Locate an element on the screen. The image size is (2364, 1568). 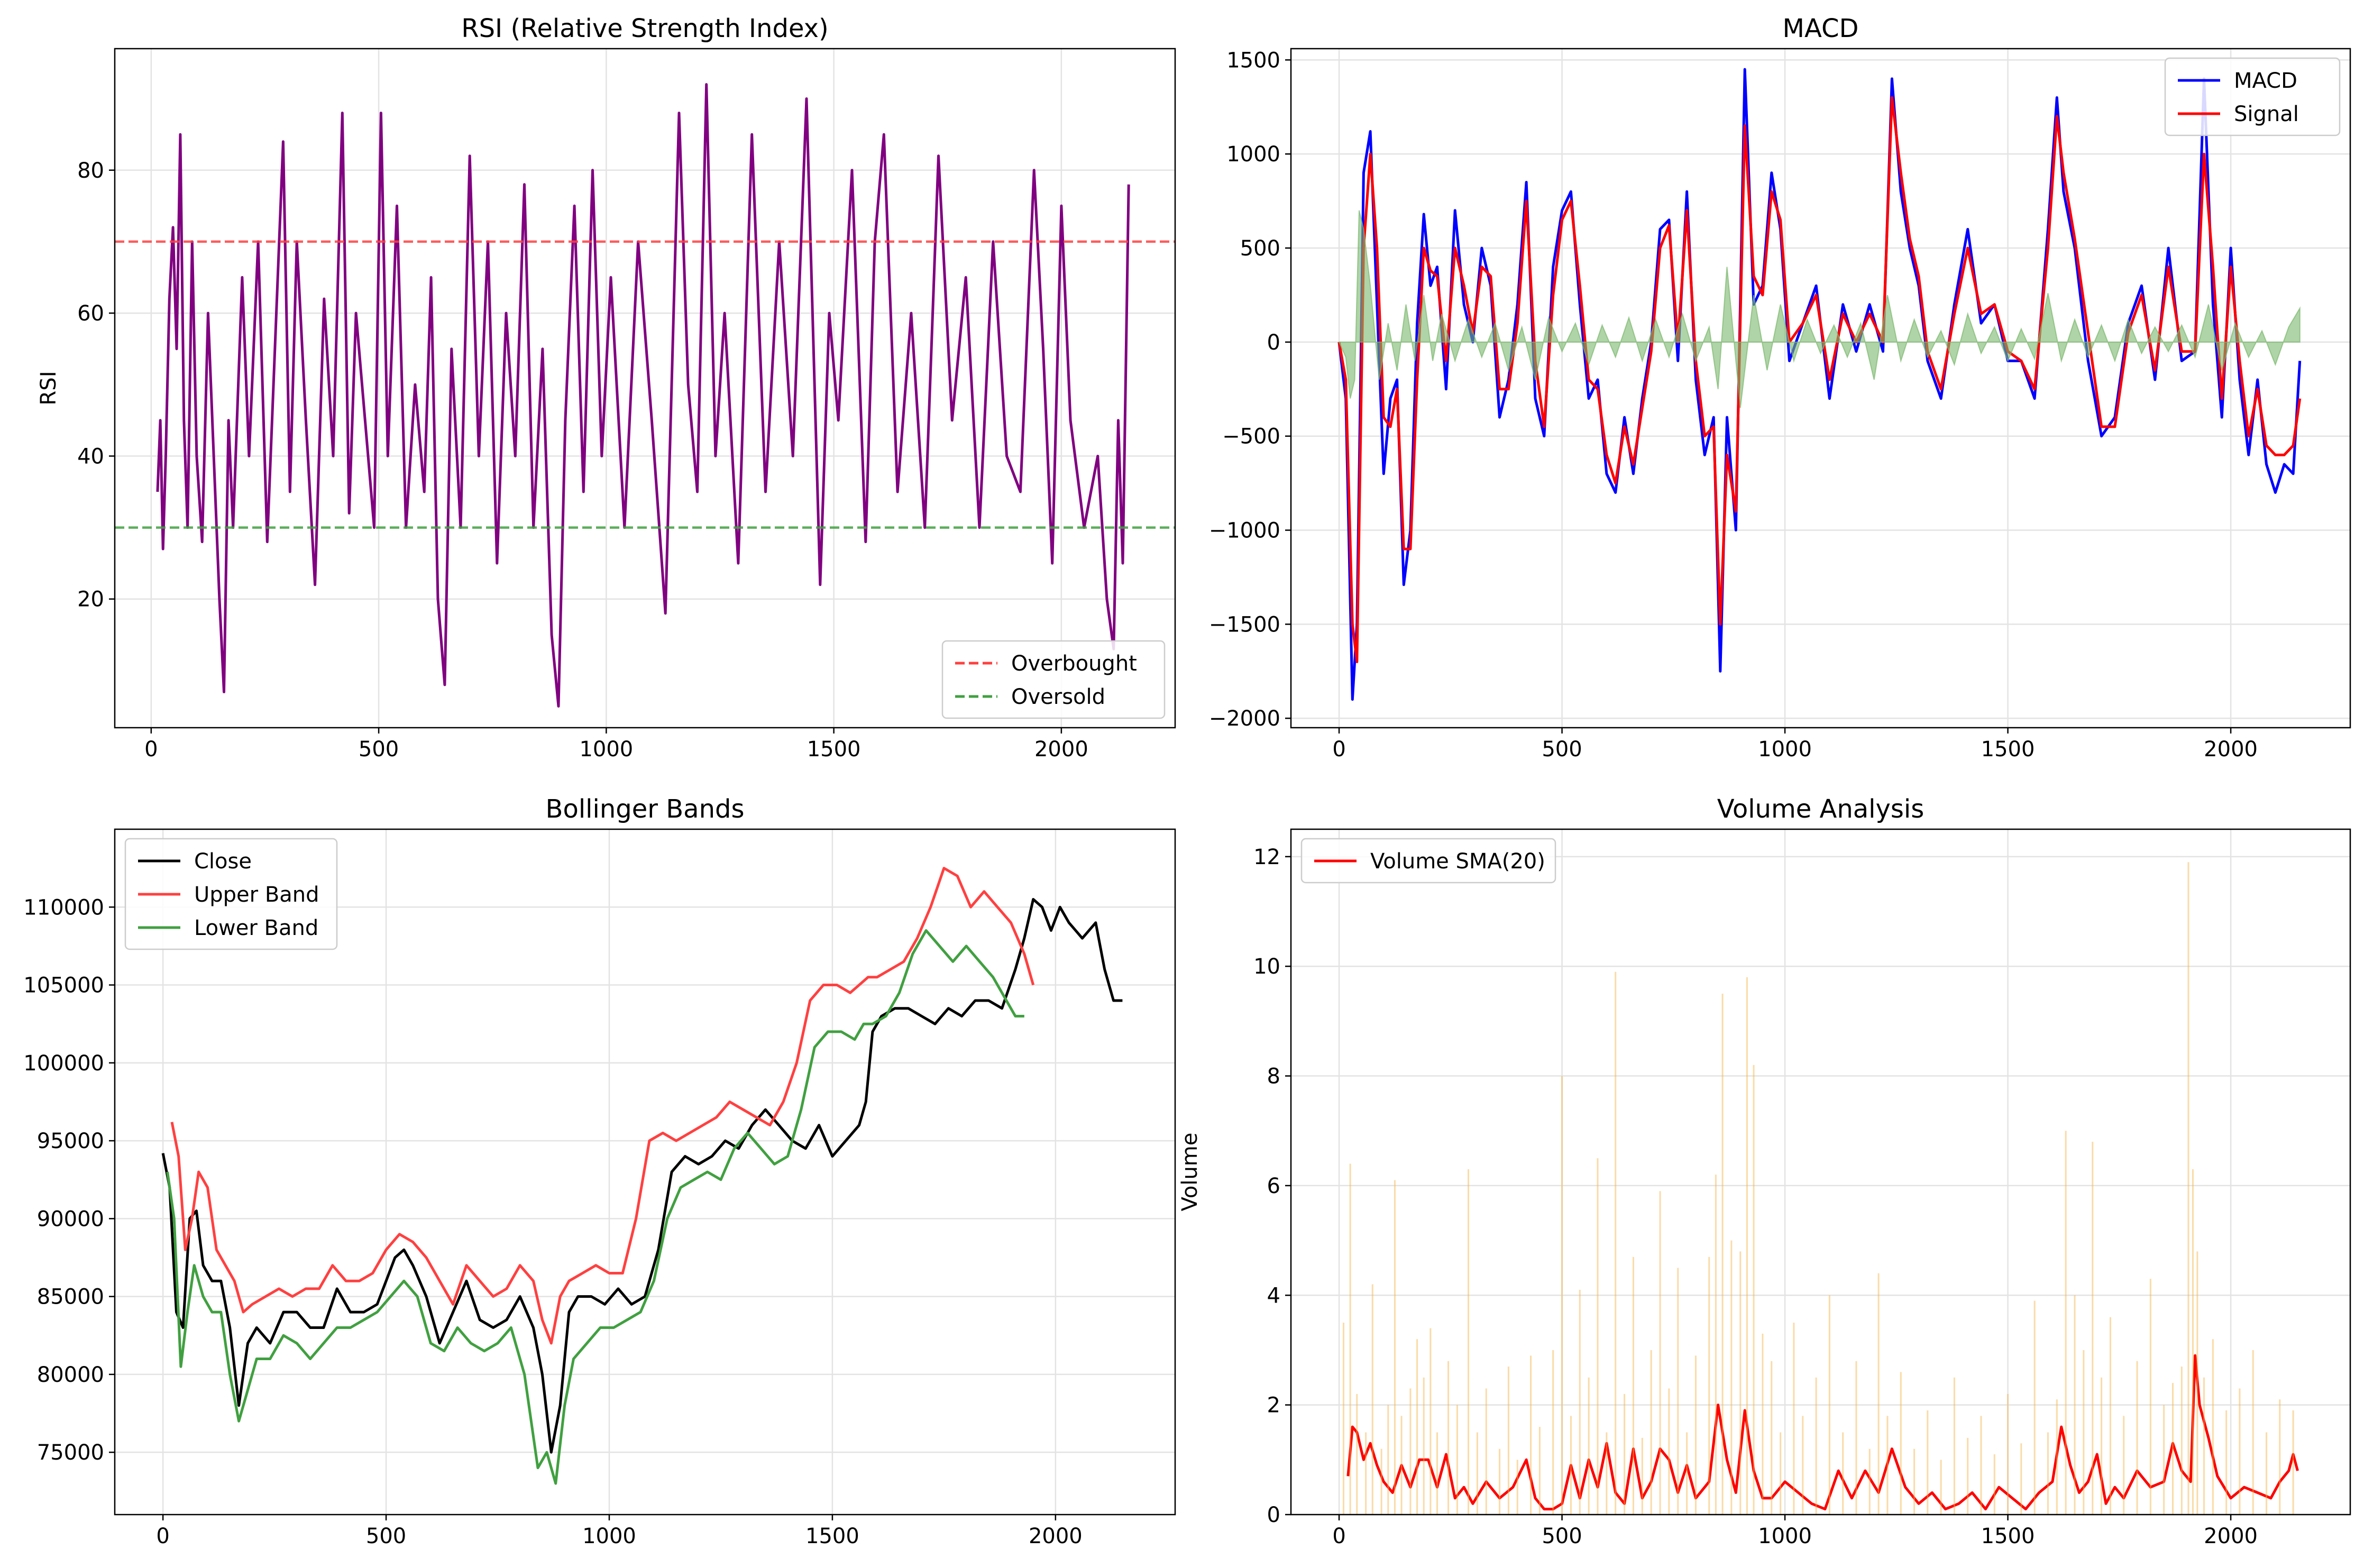
legend-label: Upper Band is located at coordinates (256, 895).